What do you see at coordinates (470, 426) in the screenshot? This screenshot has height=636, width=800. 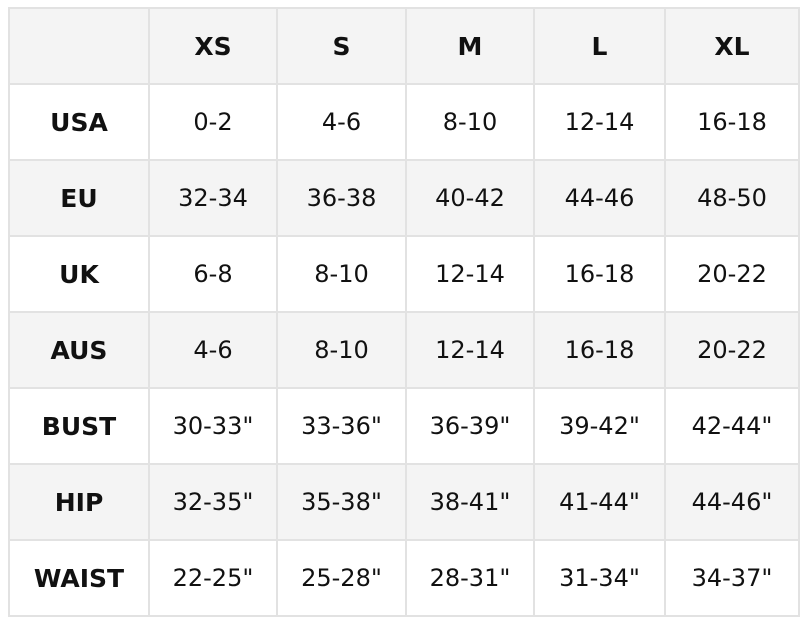 I see `table-cell: 36-39"` at bounding box center [470, 426].